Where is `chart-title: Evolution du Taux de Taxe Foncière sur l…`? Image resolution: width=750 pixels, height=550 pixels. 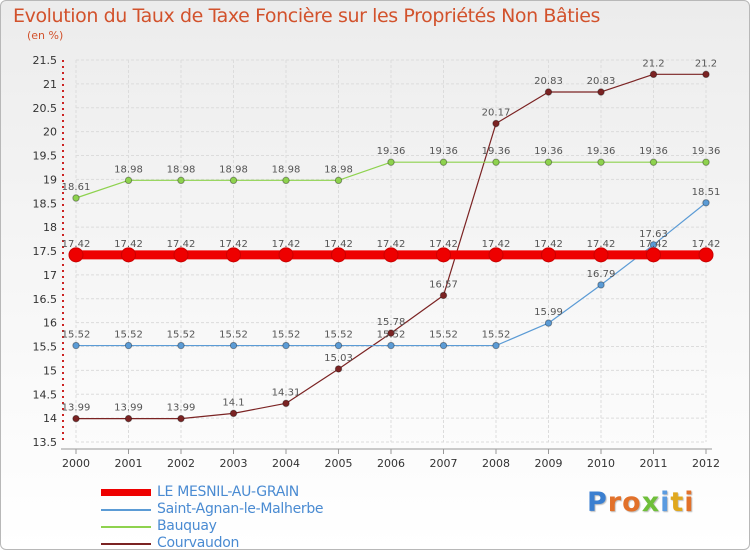 chart-title: Evolution du Taux de Taxe Foncière sur l… is located at coordinates (307, 16).